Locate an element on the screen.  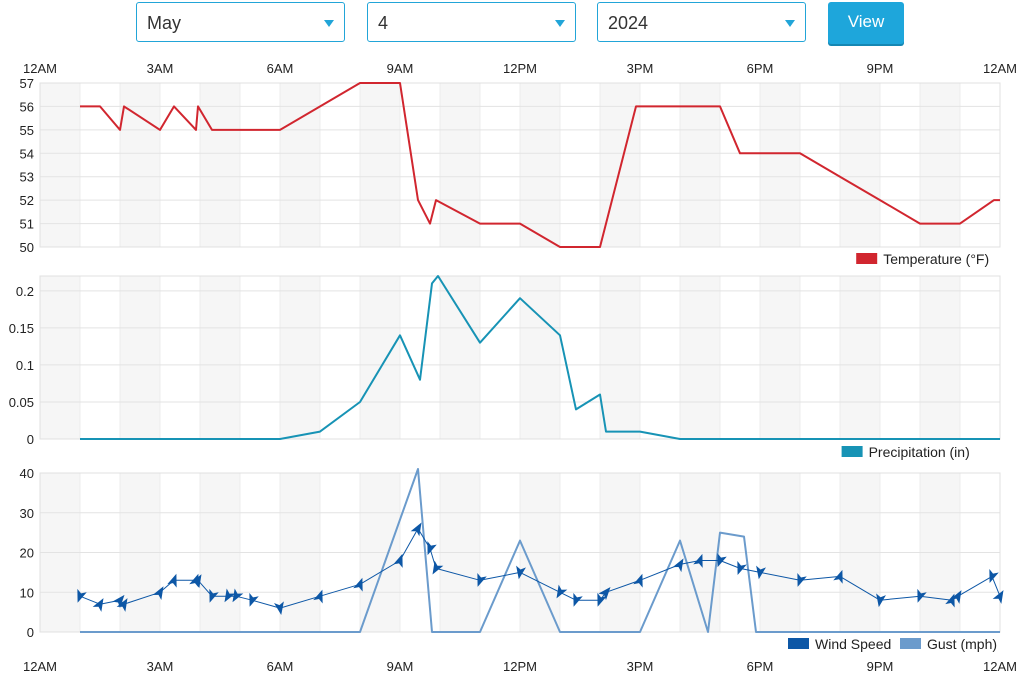
top-x-axis-tick-label: 6PM is located at coordinates (760, 68).